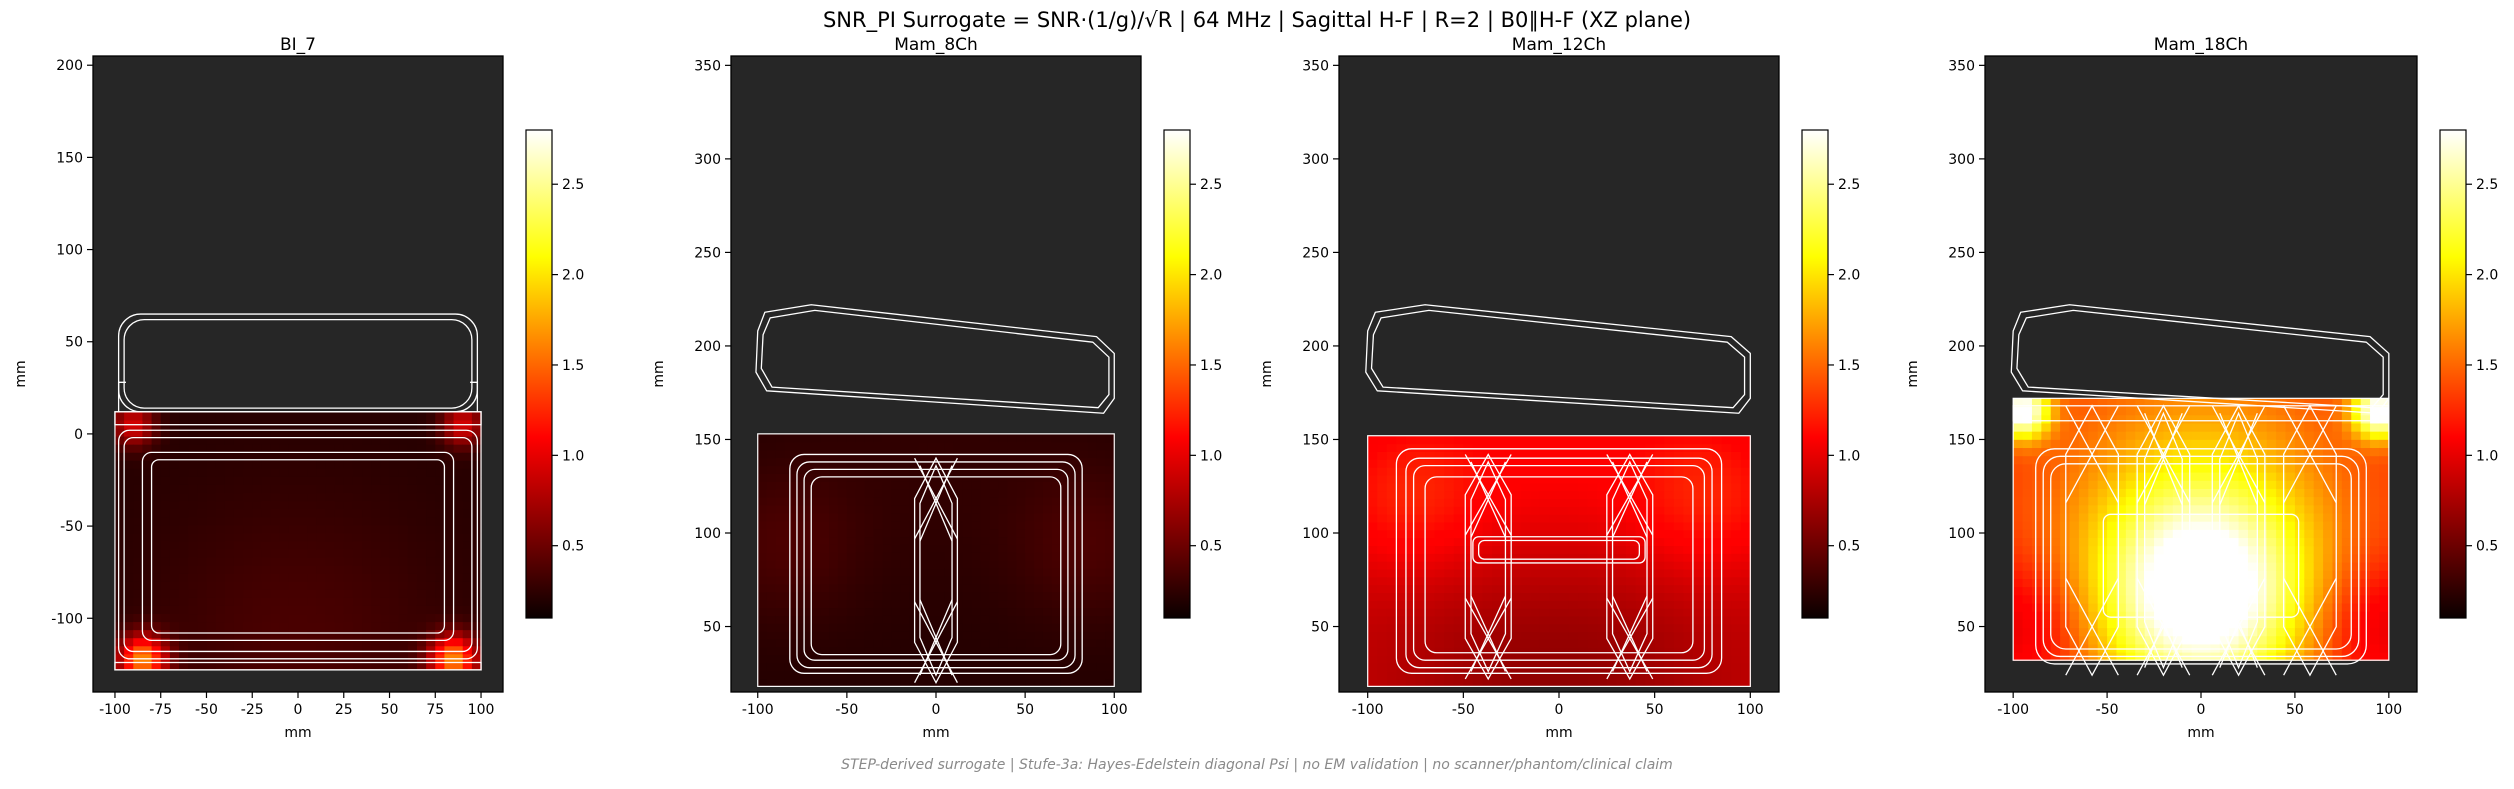  What do you see at coordinates (298, 544) in the screenshot?
I see `coil-loop` at bounding box center [298, 544].